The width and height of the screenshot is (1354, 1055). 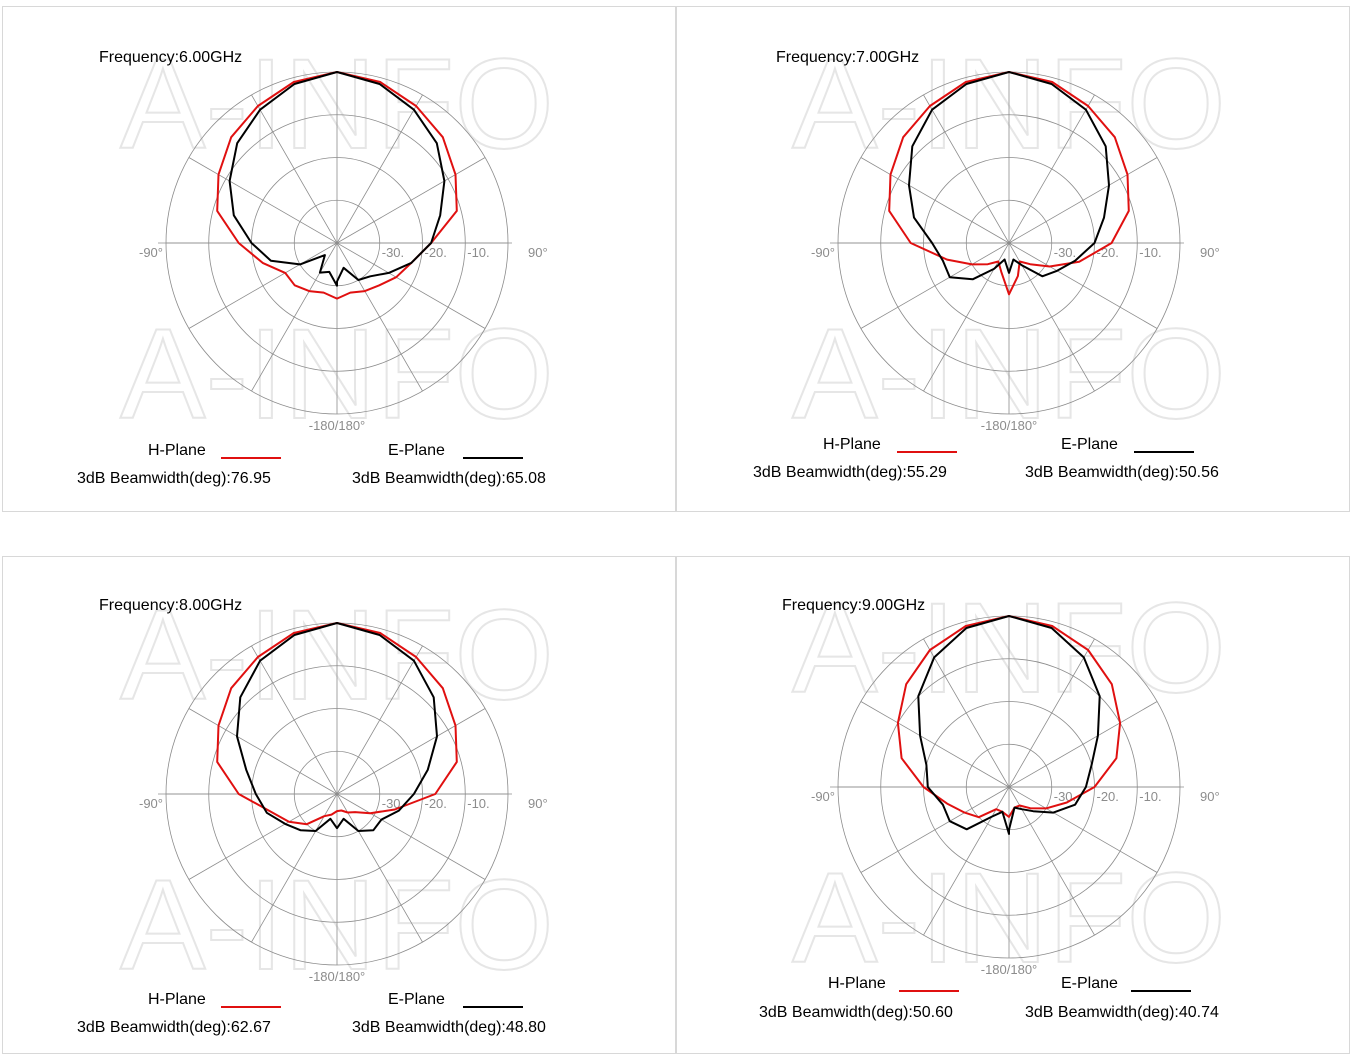 I want to click on frequency-title: Frequency:9.00GHz, so click(x=854, y=605).